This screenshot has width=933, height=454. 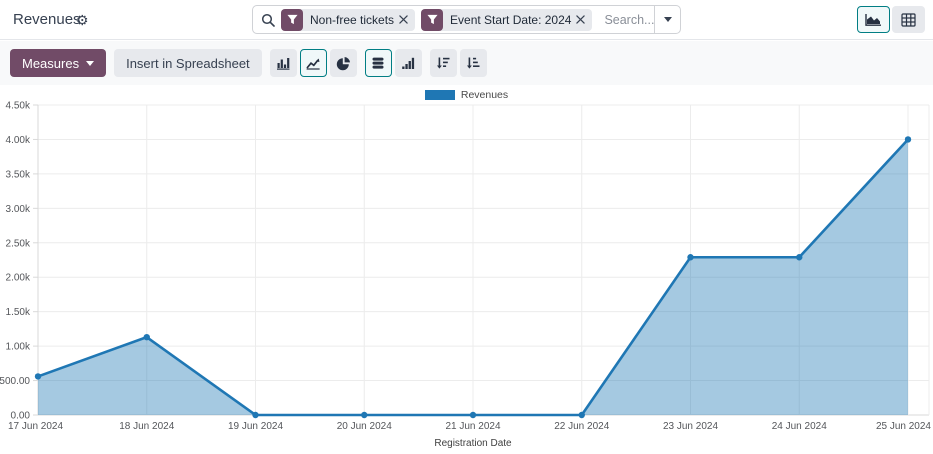 I want to click on svg-text: 3.00k, so click(x=18, y=209).